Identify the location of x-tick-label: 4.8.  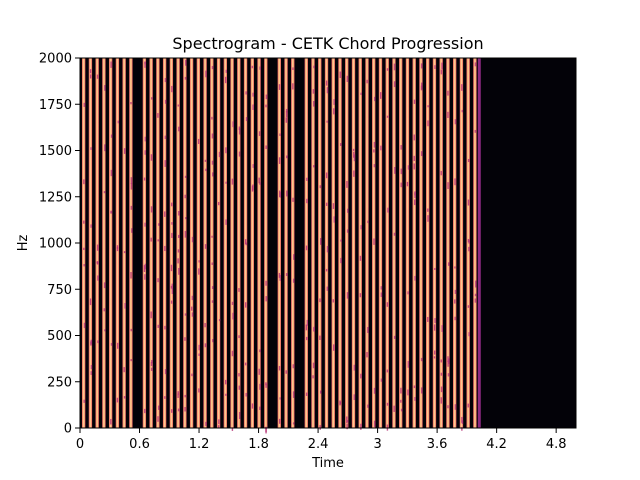
(556, 444).